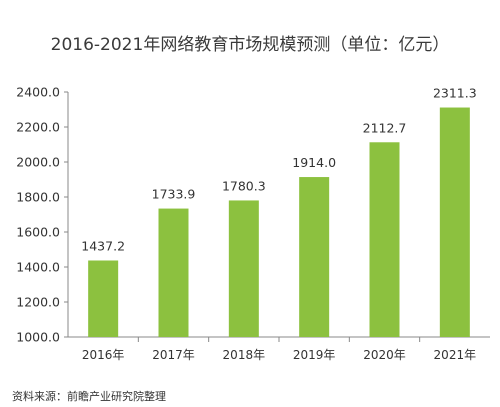  Describe the element at coordinates (89, 396) in the screenshot. I see `source-note: 资料来源：前瞻产业研究院整理` at that location.